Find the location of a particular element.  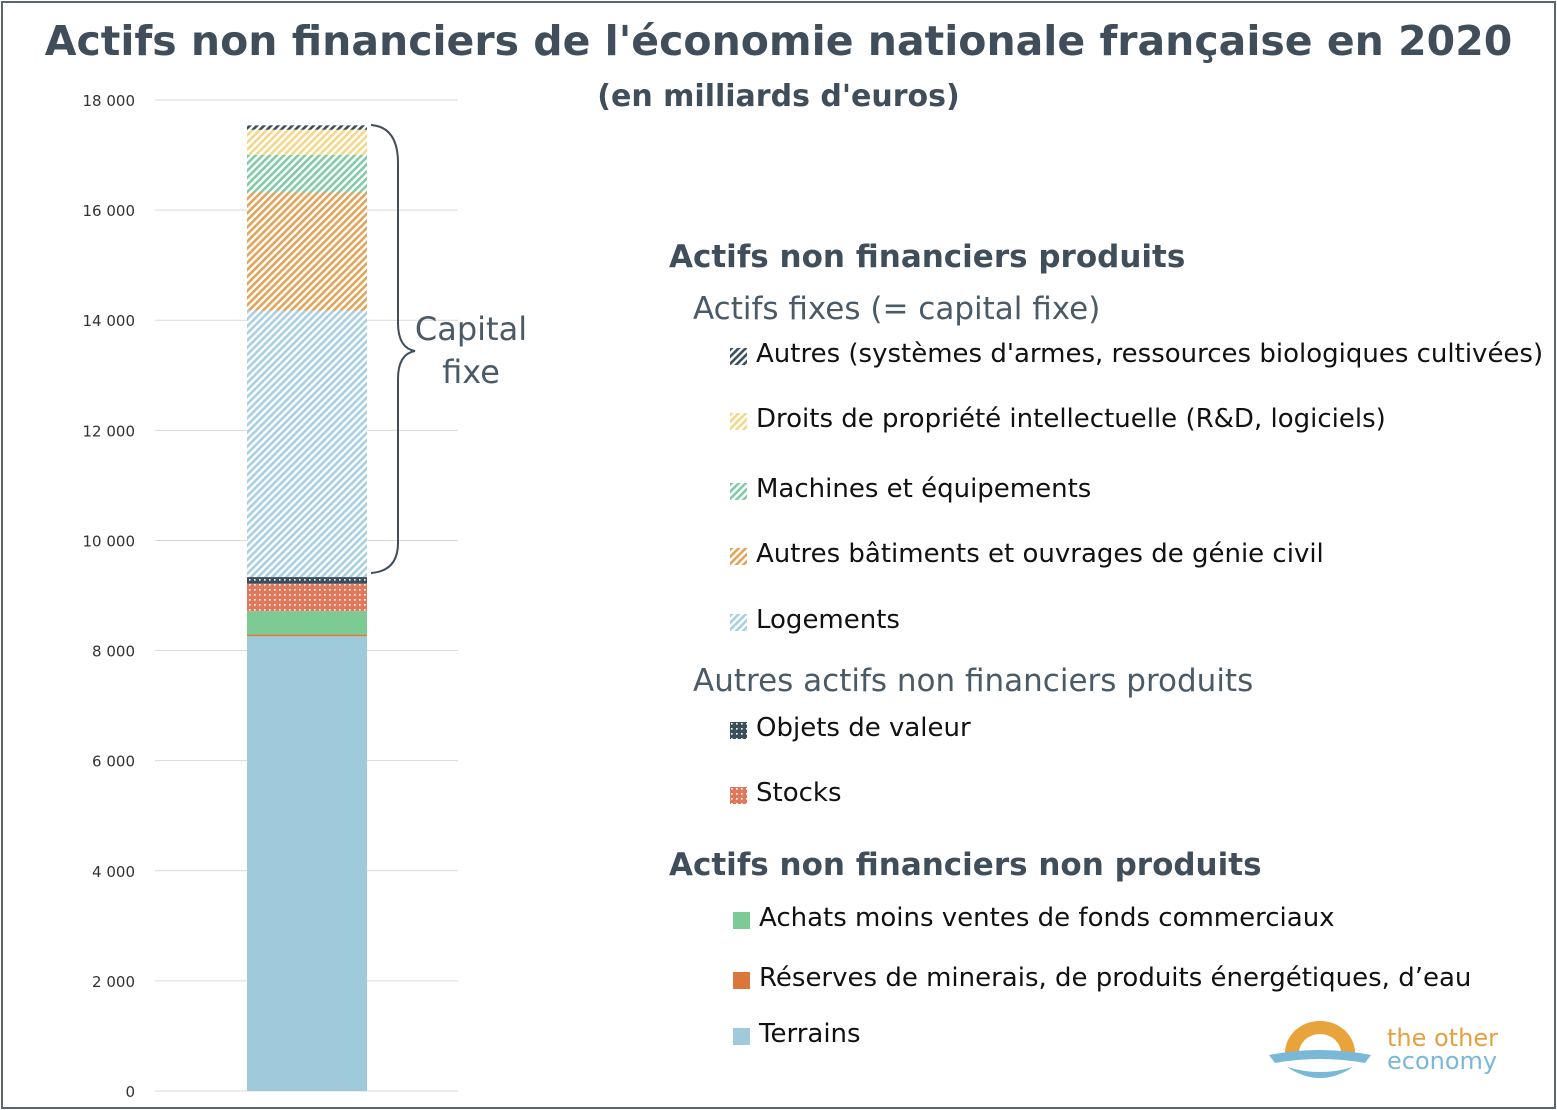

logo-line2: economy is located at coordinates (1442, 1061).